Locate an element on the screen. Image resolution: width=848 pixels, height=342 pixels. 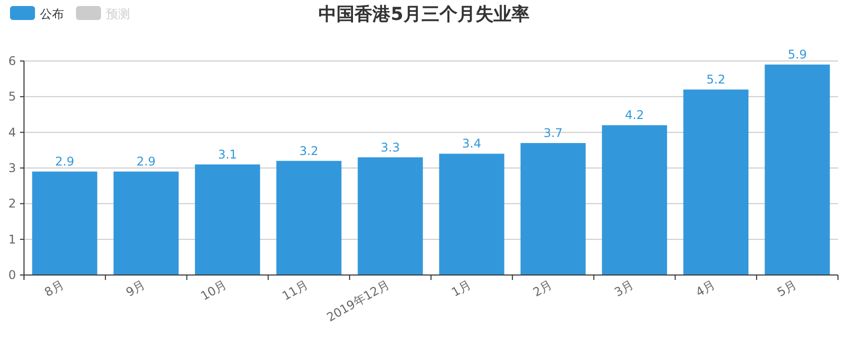
data-label: 3.4 is located at coordinates (472, 143).